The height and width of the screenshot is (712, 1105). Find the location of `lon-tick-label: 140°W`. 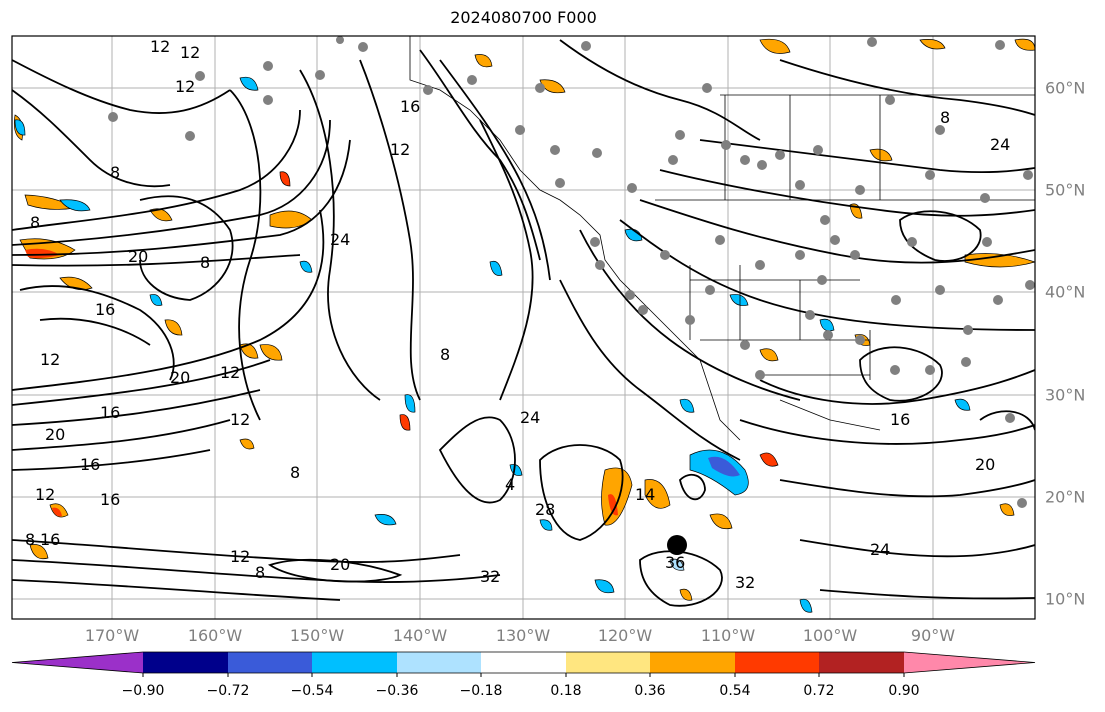

lon-tick-label: 140°W is located at coordinates (420, 635).